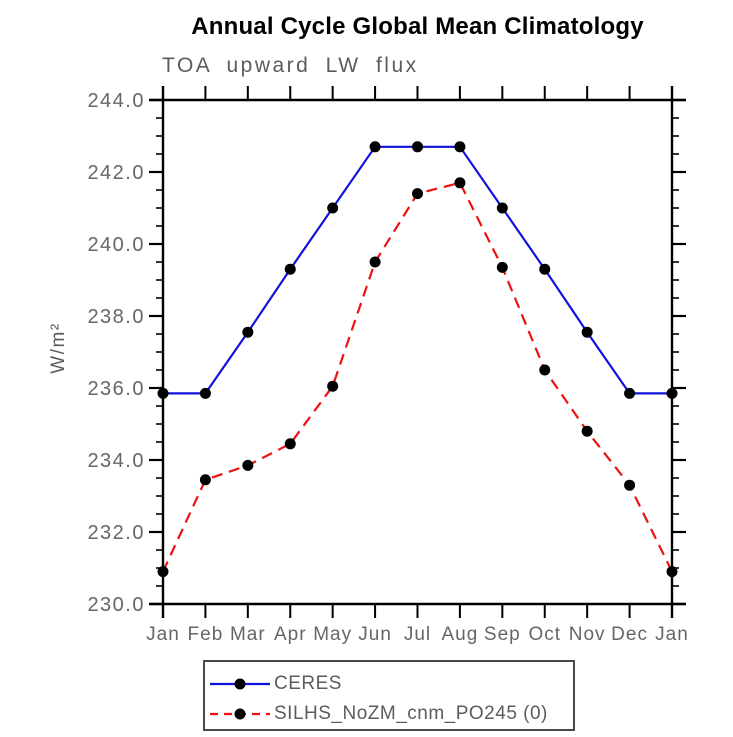 This screenshot has height=737, width=733. I want to click on x-tick-label: Jul, so click(417, 634).